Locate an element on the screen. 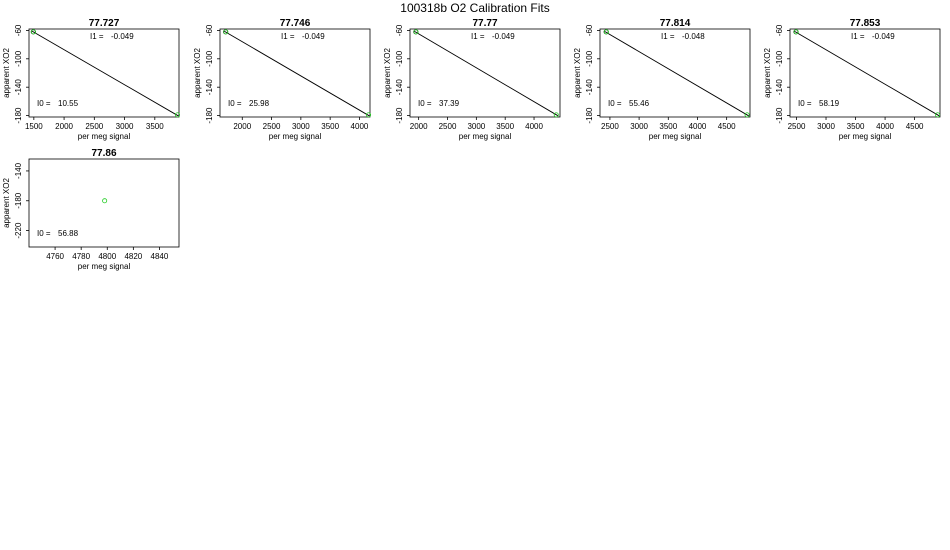 The image size is (950, 550). annotation-value: 25.98 is located at coordinates (259, 103).